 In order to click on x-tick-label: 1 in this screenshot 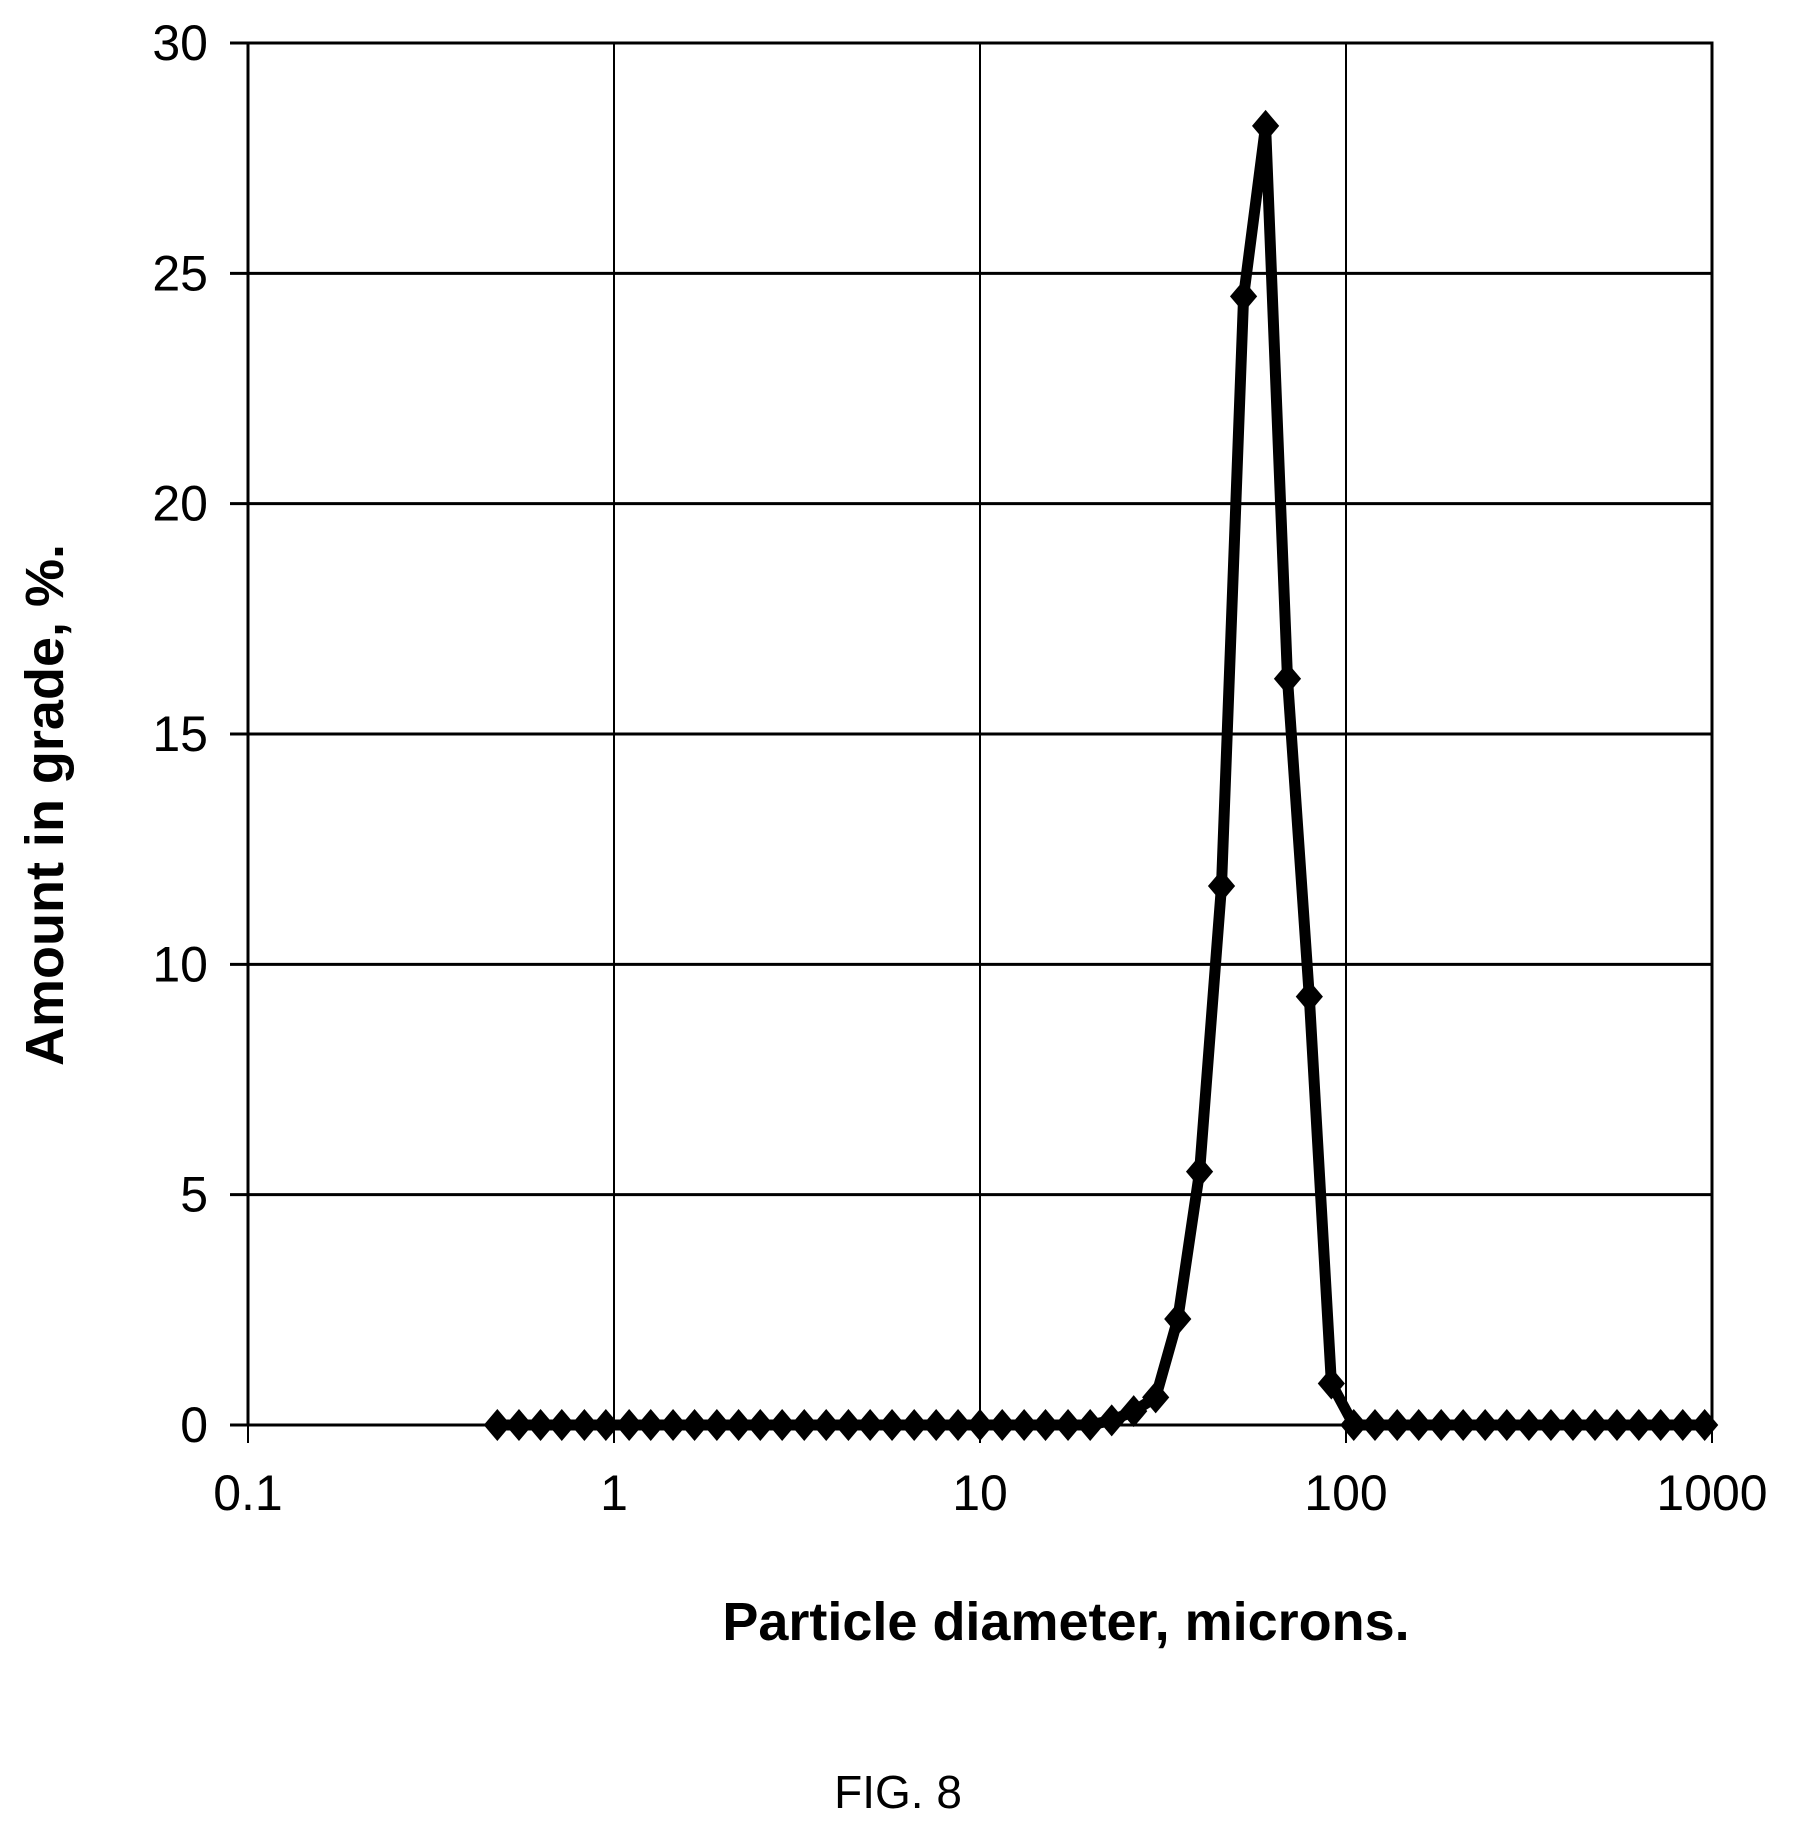, I will do `click(614, 1493)`.